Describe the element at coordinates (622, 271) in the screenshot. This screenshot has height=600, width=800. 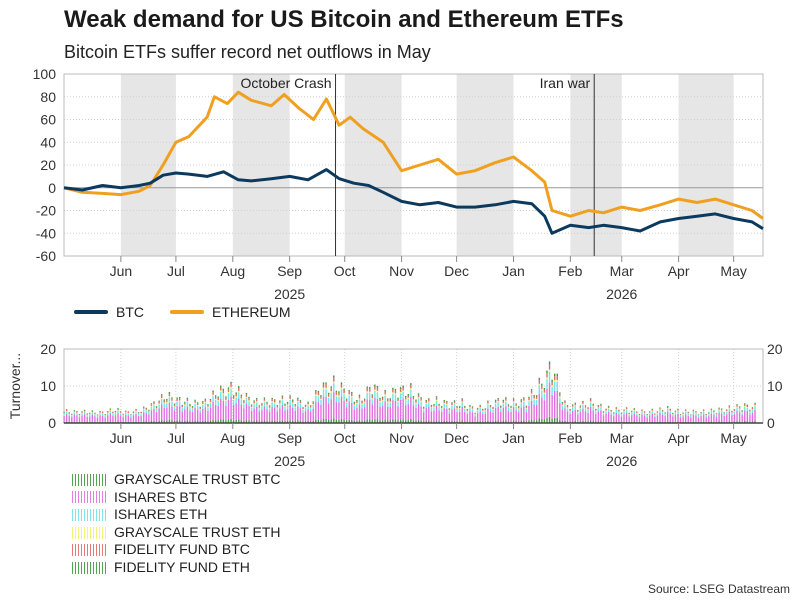
I see `x-axis-top-month-label: Mar` at that location.